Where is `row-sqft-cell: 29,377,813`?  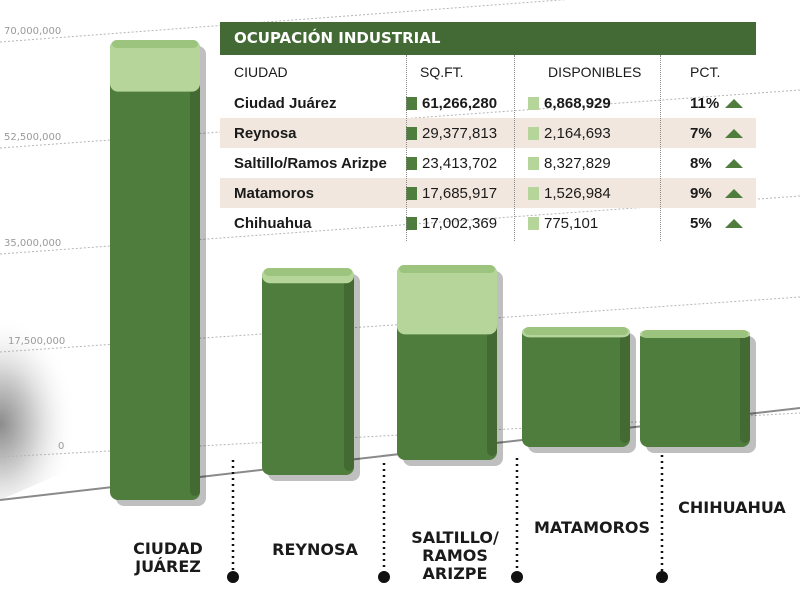 row-sqft-cell: 29,377,813 is located at coordinates (451, 133).